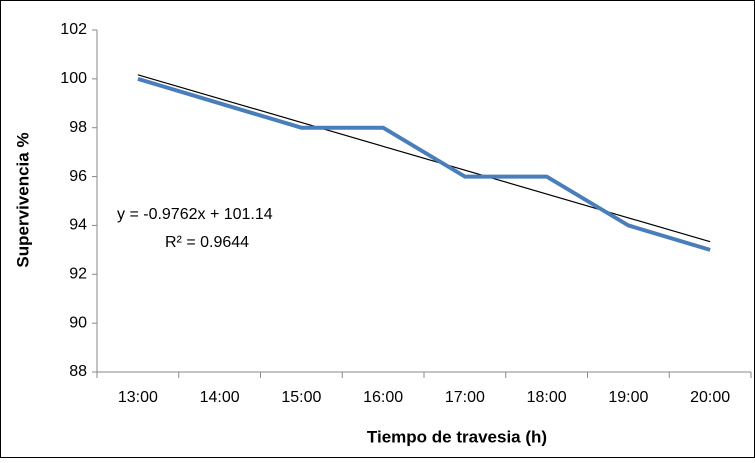  What do you see at coordinates (710, 397) in the screenshot?
I see `x-tick-label: 20:00` at bounding box center [710, 397].